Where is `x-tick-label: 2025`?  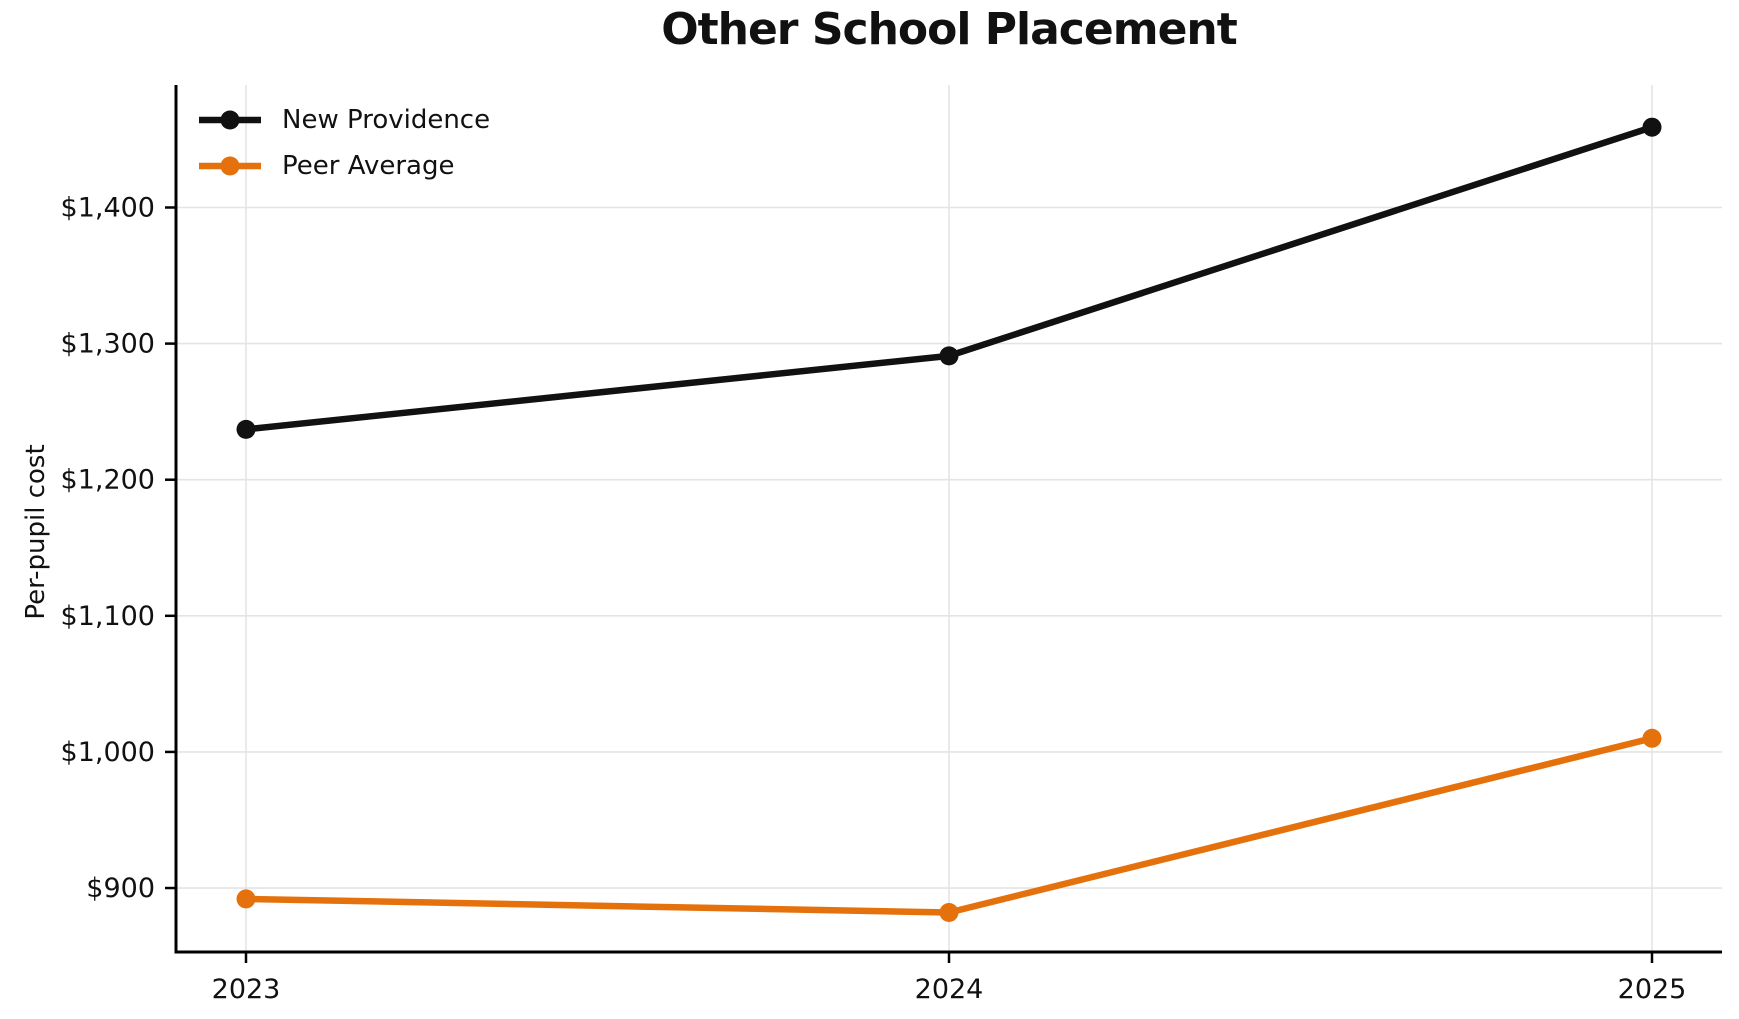 x-tick-label: 2025 is located at coordinates (1652, 989).